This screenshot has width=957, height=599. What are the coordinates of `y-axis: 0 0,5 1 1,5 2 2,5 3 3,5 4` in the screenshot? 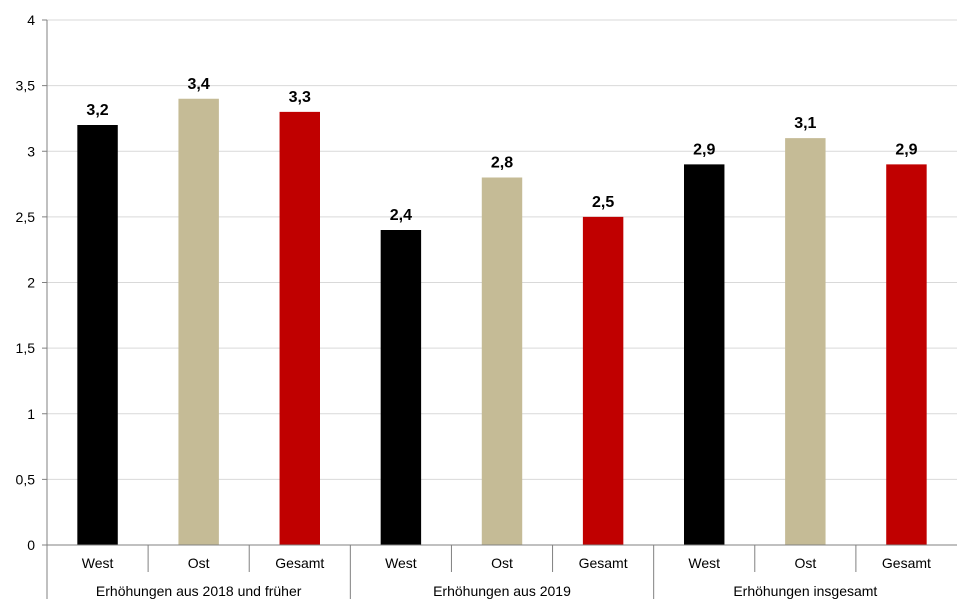 It's located at (32, 282).